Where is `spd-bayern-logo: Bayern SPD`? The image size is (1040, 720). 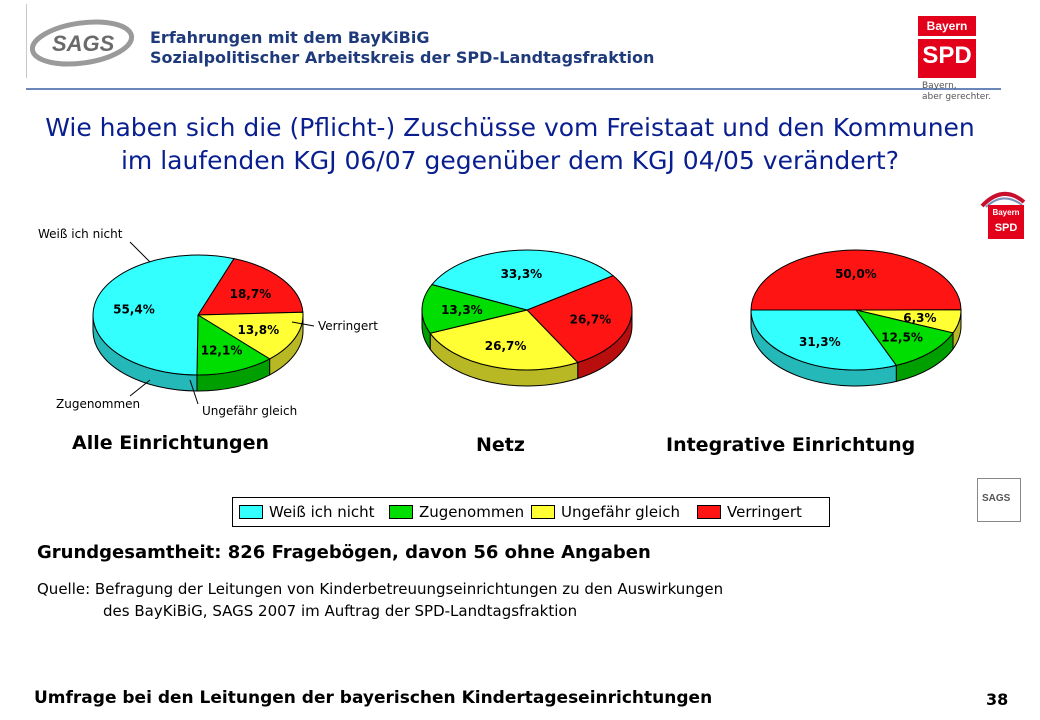
spd-bayern-logo: Bayern SPD is located at coordinates (947, 47).